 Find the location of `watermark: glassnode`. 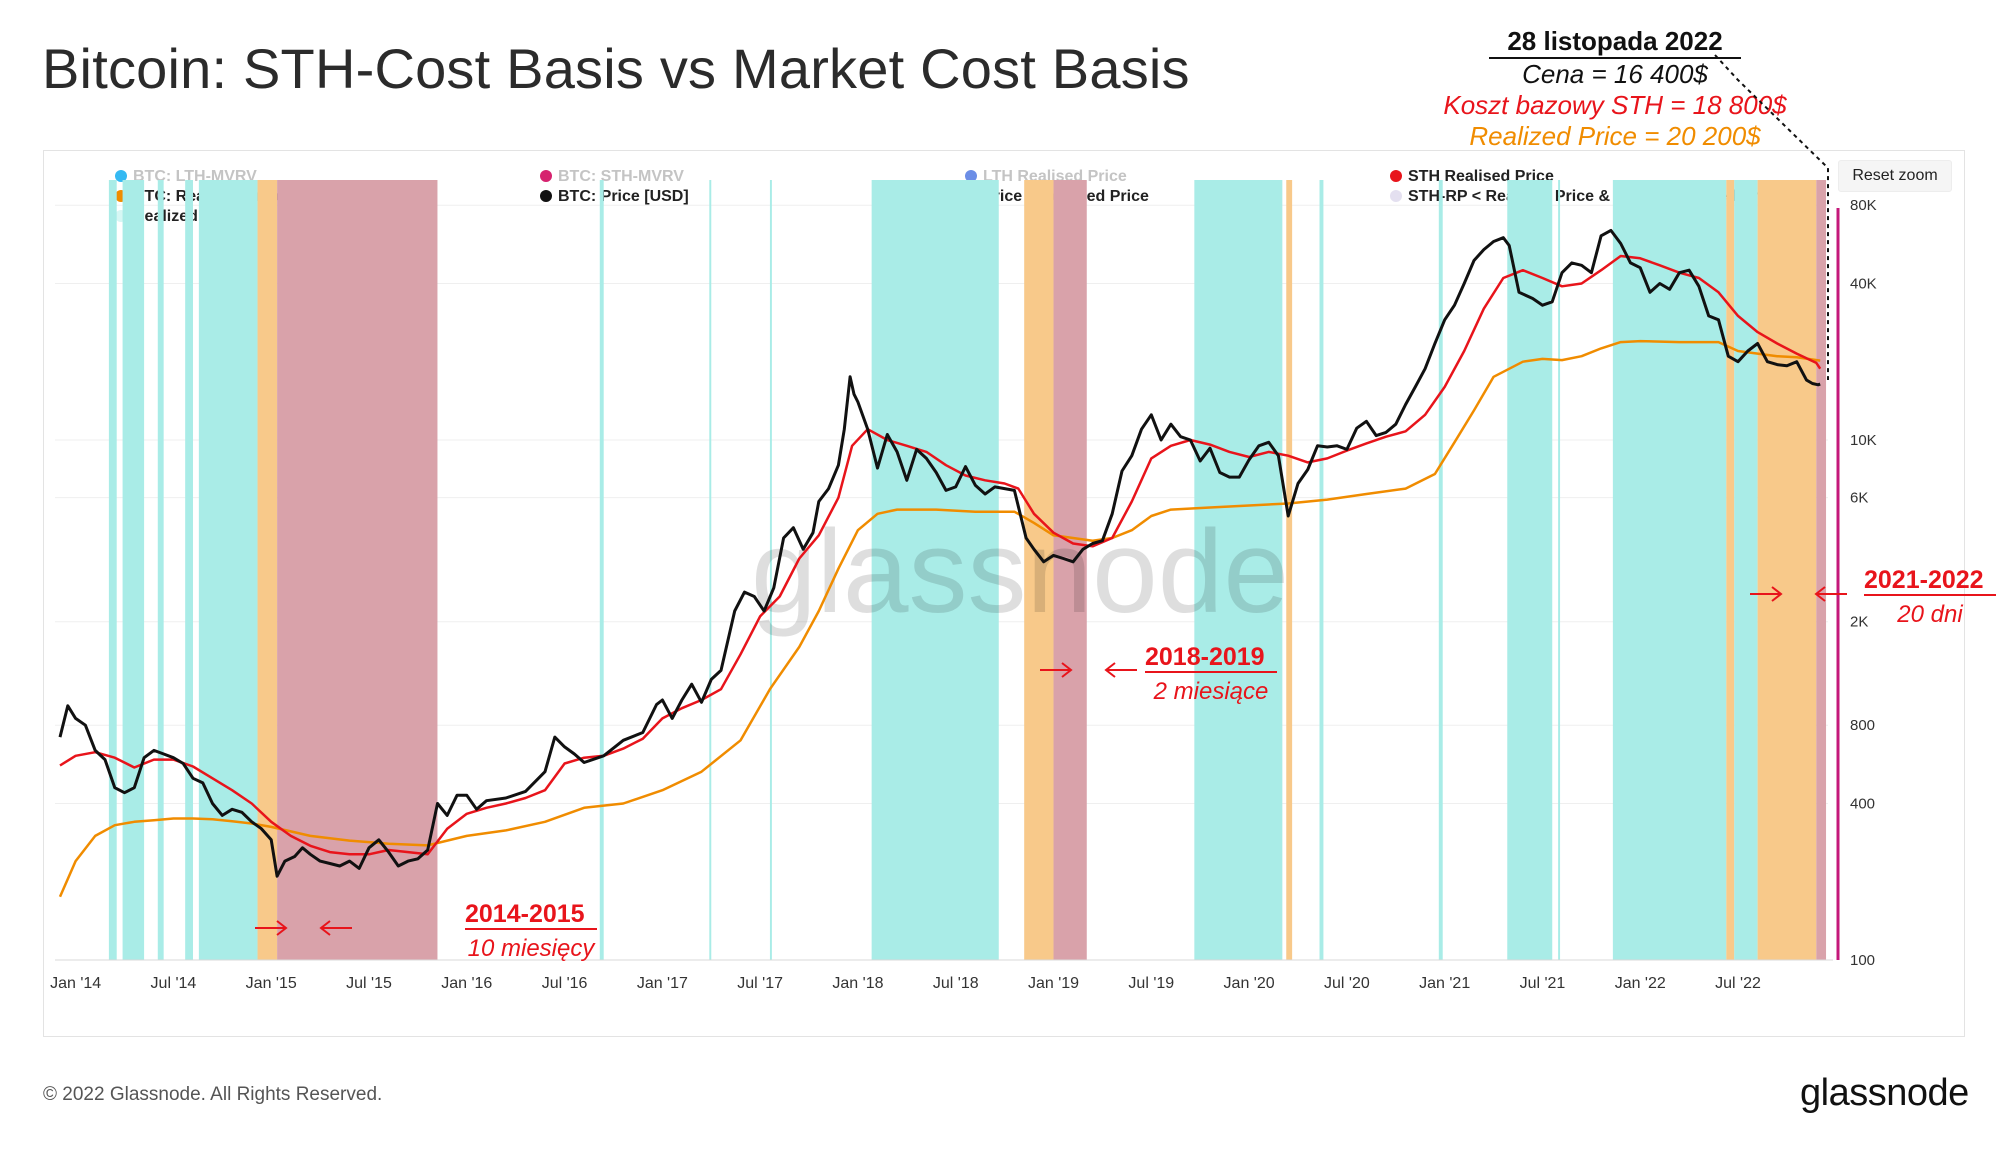

watermark: glassnode is located at coordinates (1020, 572).